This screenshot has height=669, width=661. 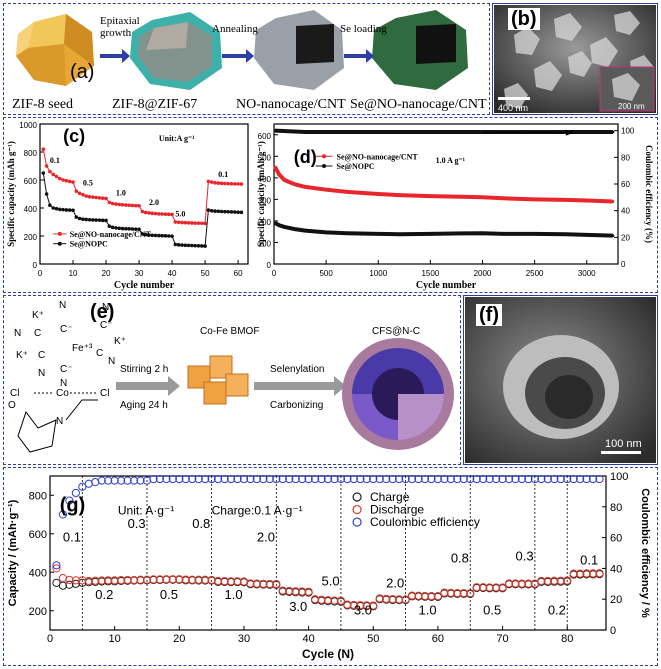 I want to click on cfs-nc-sphere-icon, so click(x=398, y=394).